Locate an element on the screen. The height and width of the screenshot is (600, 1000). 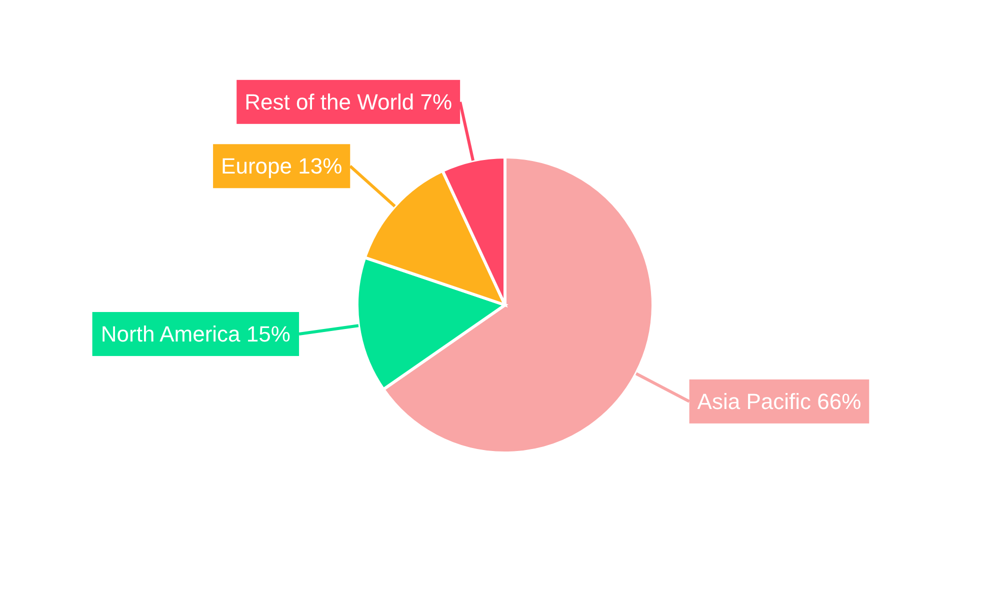
slice-label: Europe 13% is located at coordinates (281, 166).